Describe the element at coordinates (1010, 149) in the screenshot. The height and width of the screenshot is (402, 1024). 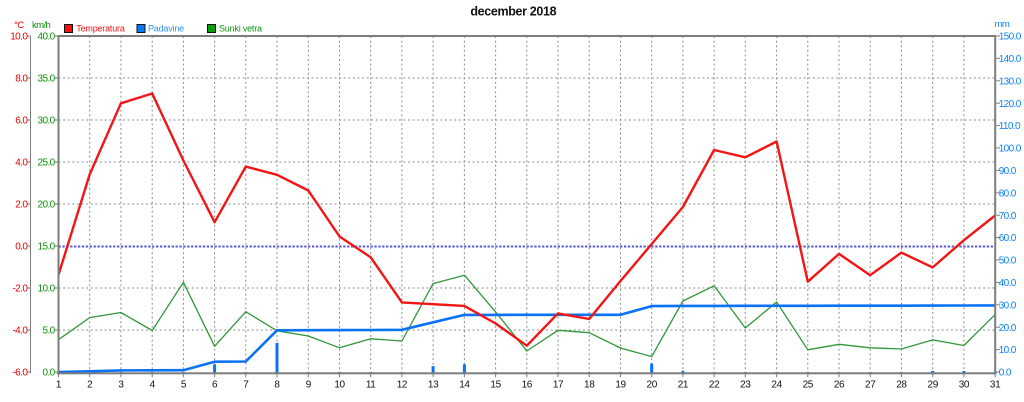
I see `svg-text: 100.0` at that location.